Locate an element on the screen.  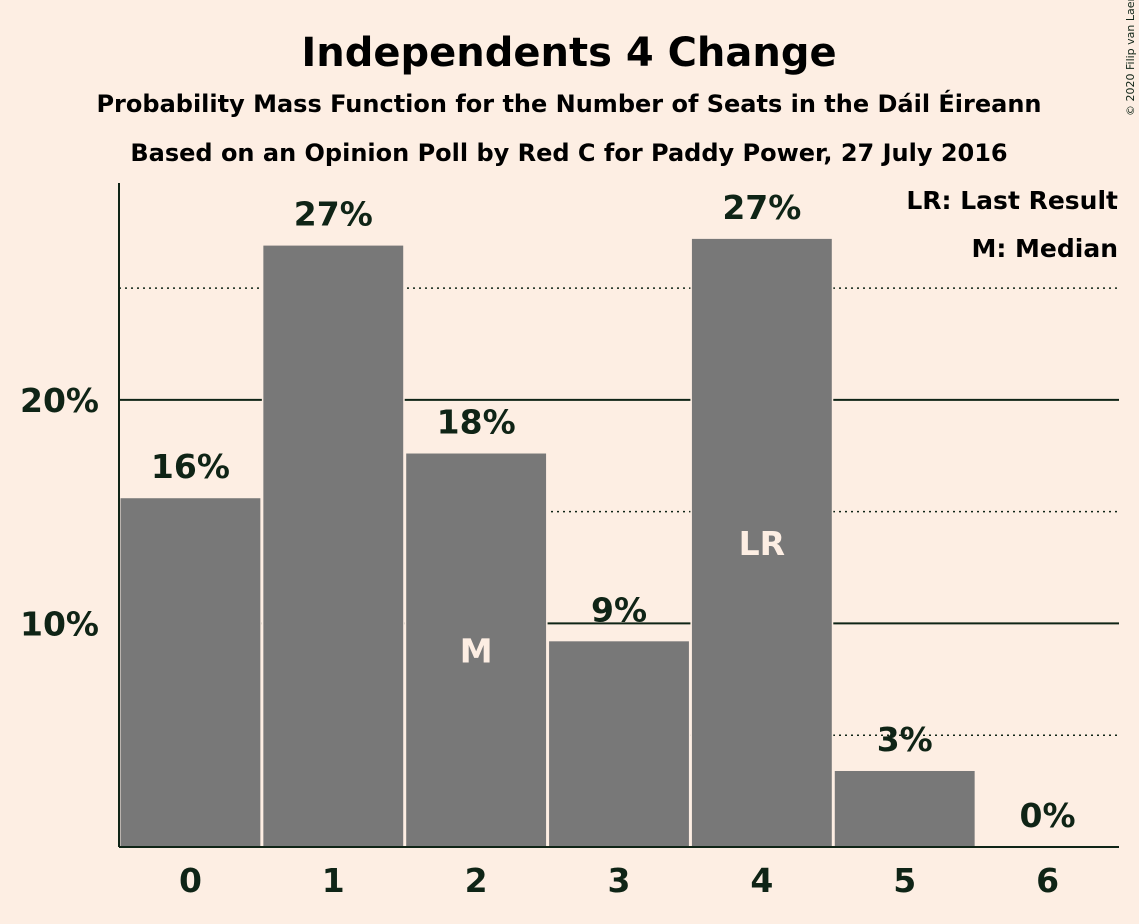
legend-last-result: LR: Last Result is located at coordinates (1012, 200).